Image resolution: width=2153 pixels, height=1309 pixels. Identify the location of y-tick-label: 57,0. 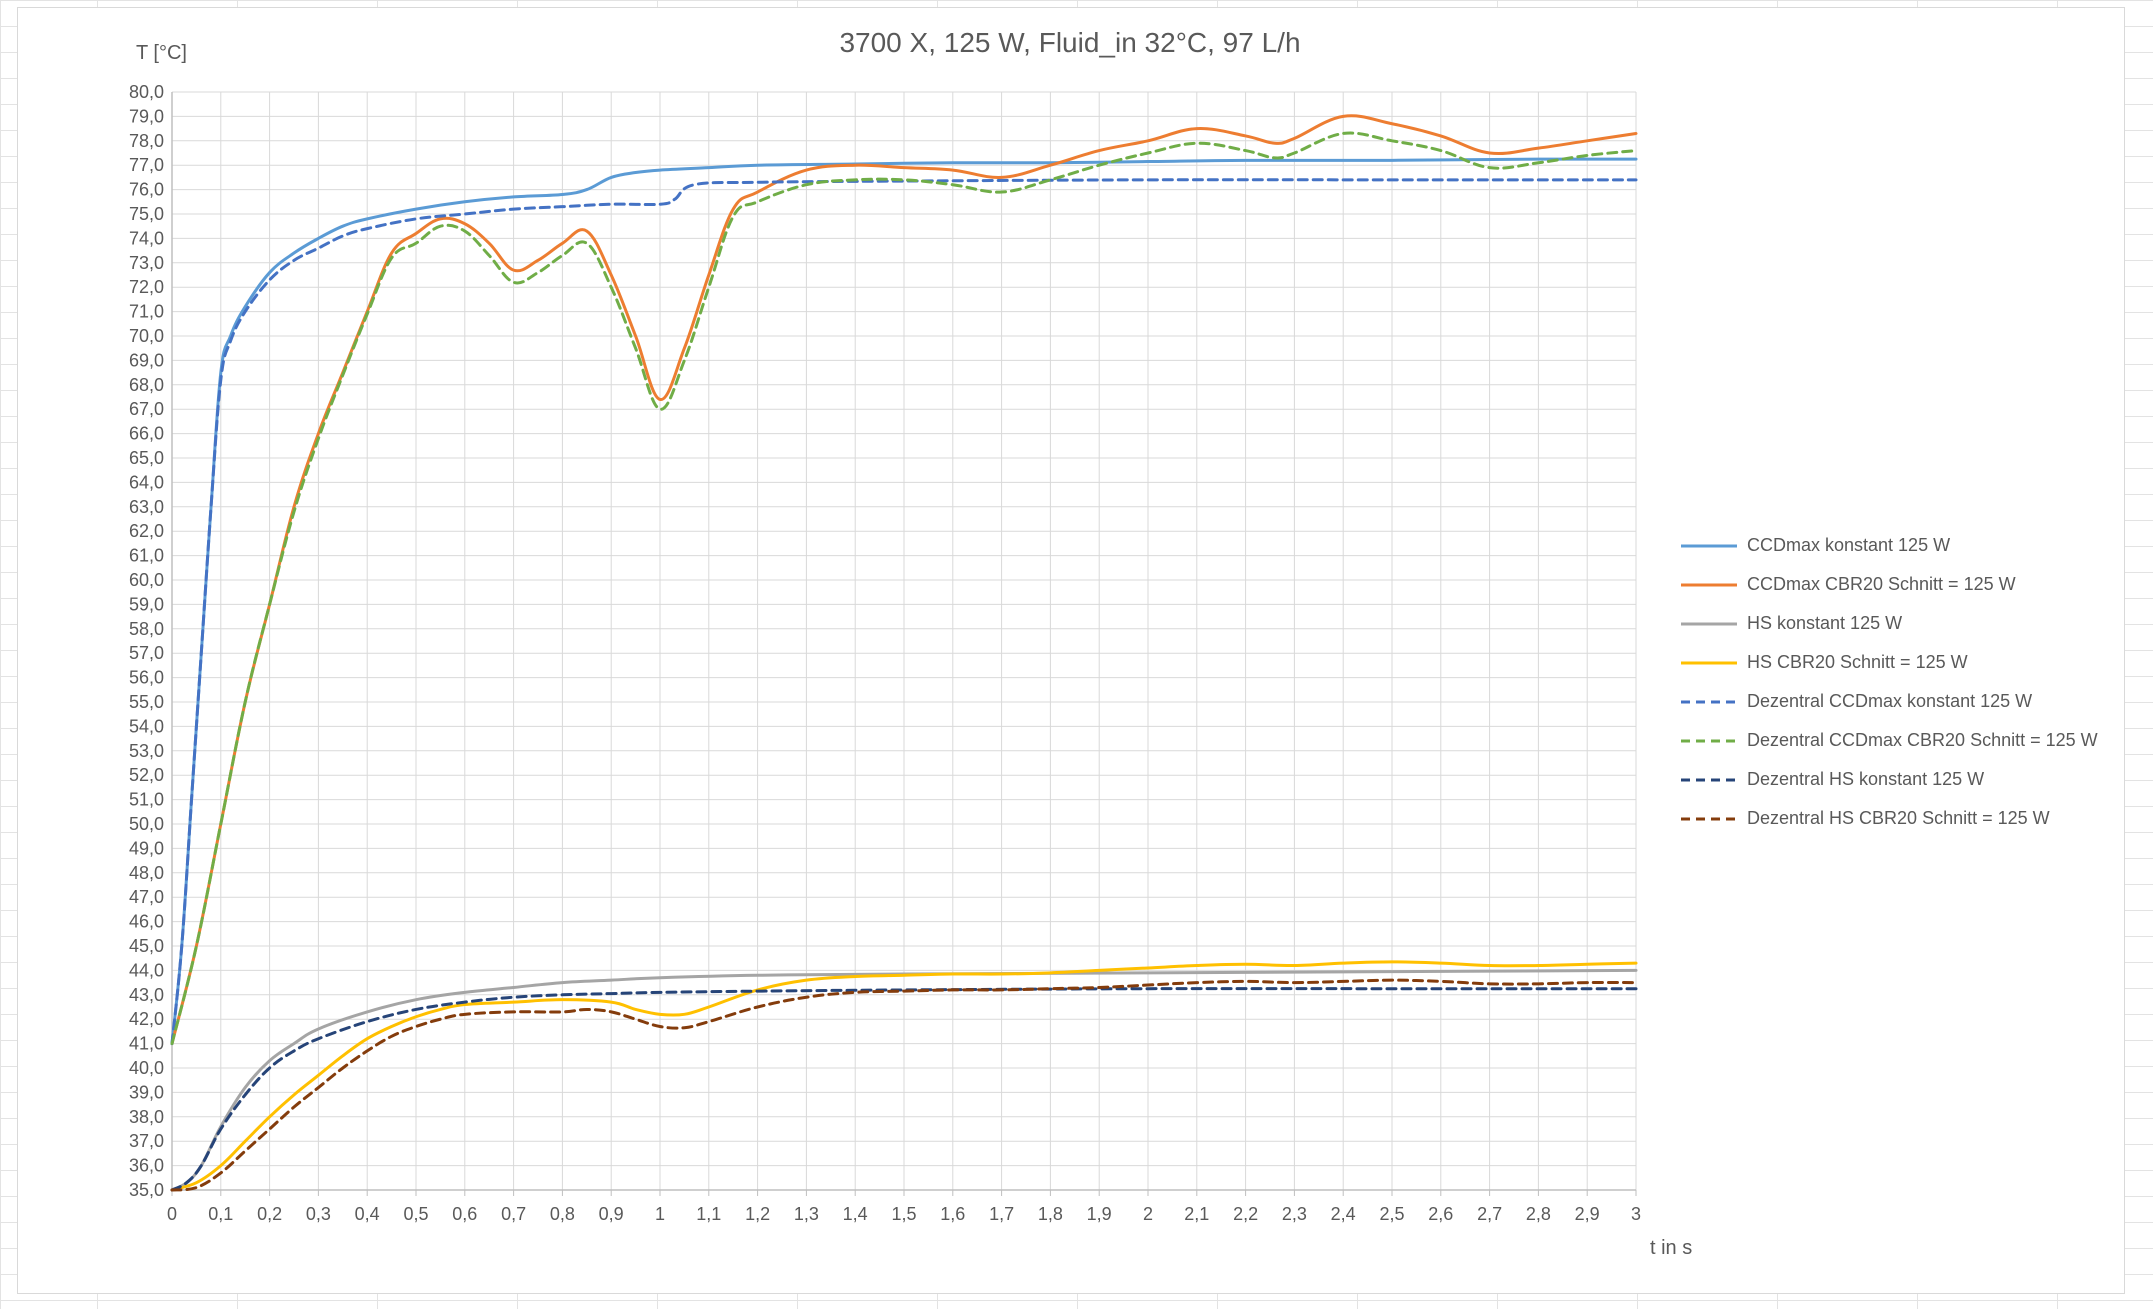
(146, 653).